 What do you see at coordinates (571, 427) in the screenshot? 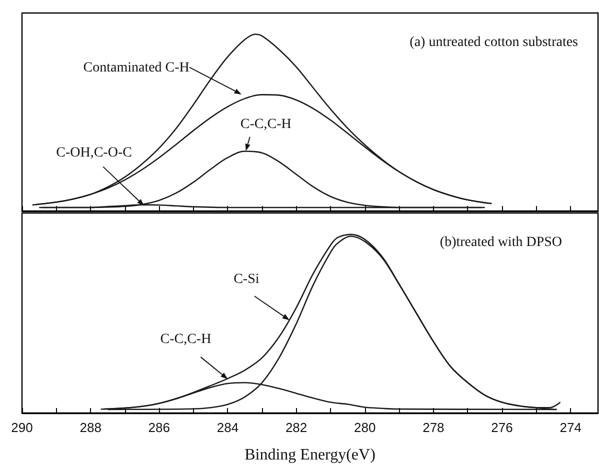
I see `x-tick-label: 274` at bounding box center [571, 427].